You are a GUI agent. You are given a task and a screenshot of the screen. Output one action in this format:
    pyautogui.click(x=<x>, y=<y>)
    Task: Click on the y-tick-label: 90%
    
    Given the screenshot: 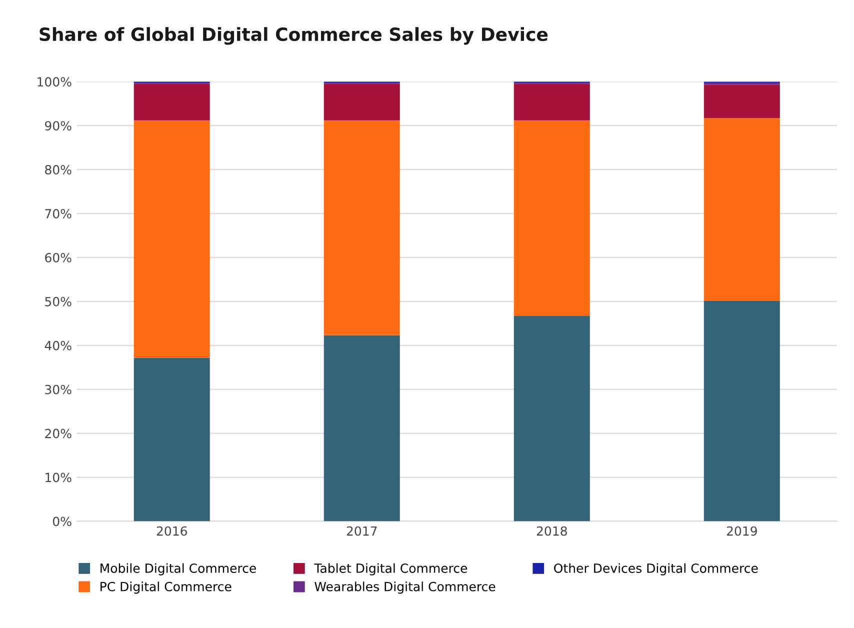 What is the action you would take?
    pyautogui.click(x=58, y=126)
    